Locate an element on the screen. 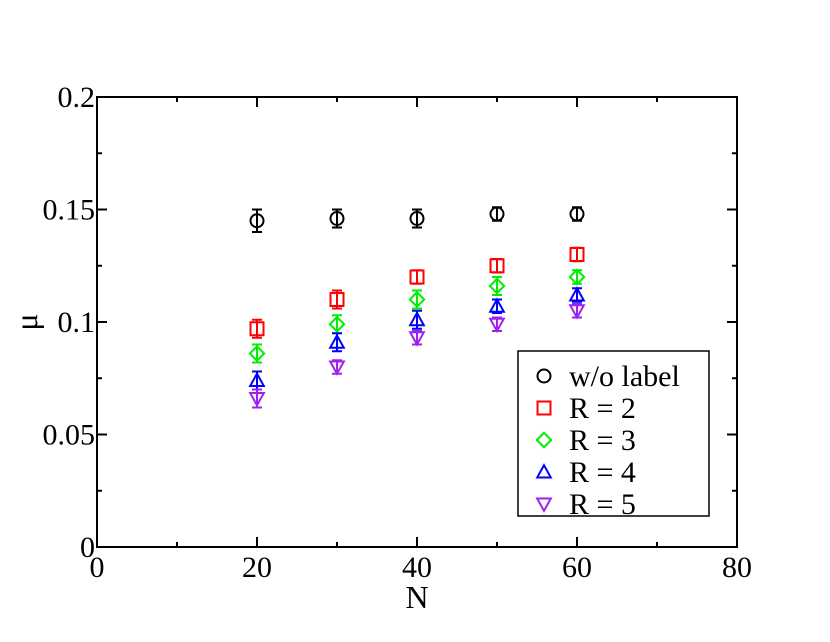 Image resolution: width=830 pixels, height=642 pixels. legend-label: R = 4 is located at coordinates (602, 472).